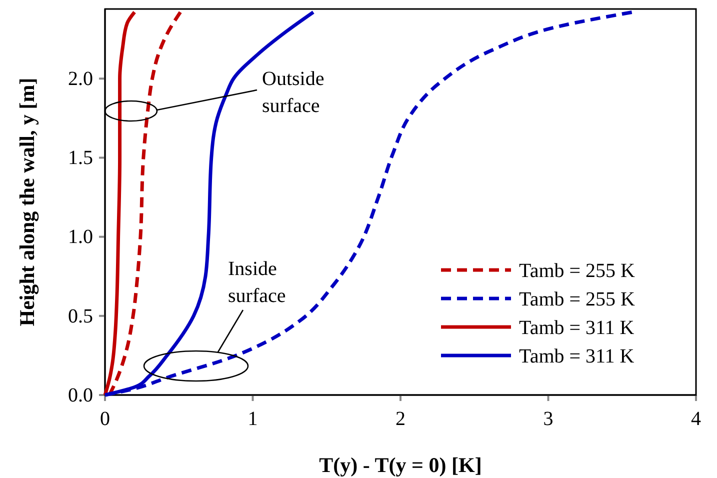  Describe the element at coordinates (257, 282) in the screenshot. I see `annotation: Inside surface` at that location.